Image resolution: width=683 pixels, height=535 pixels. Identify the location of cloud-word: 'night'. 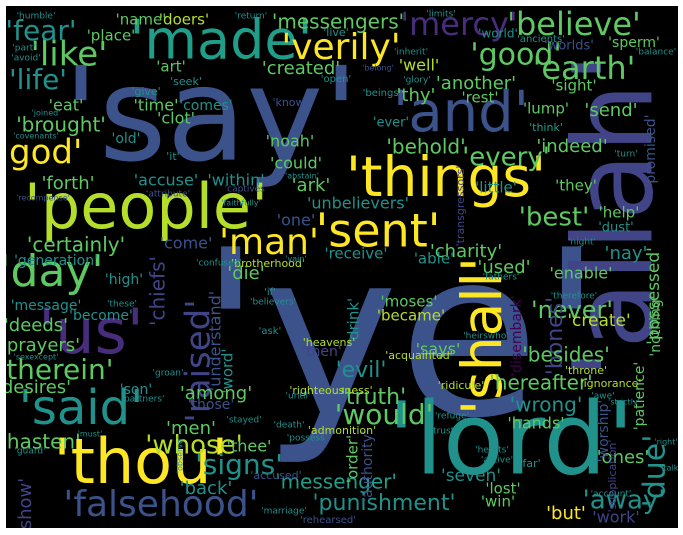
(582, 243).